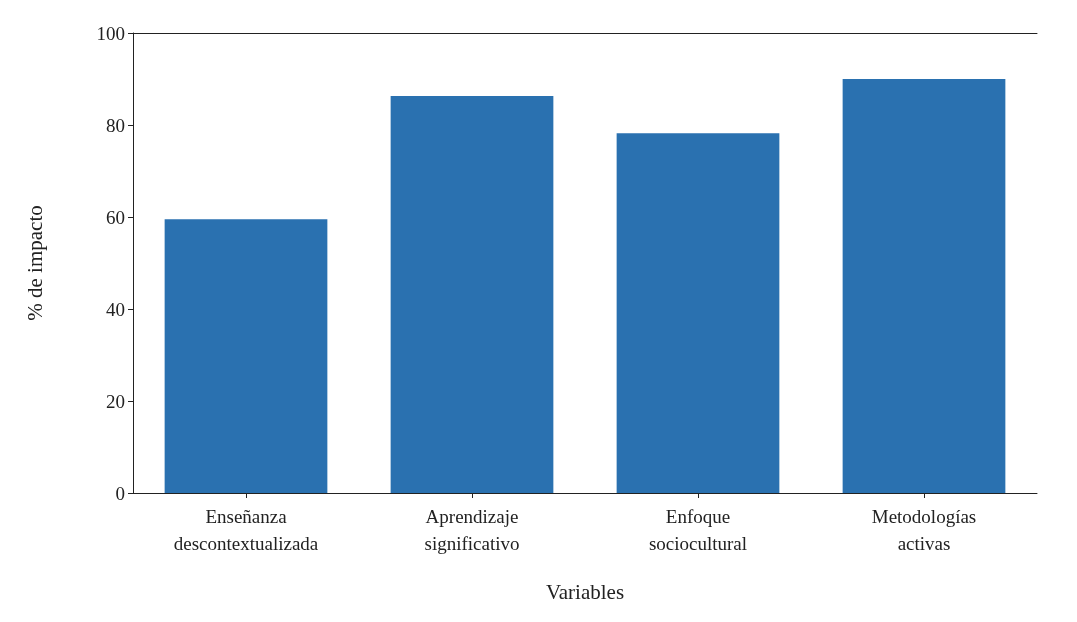  What do you see at coordinates (120, 493) in the screenshot?
I see `y-tick-label: 0` at bounding box center [120, 493].